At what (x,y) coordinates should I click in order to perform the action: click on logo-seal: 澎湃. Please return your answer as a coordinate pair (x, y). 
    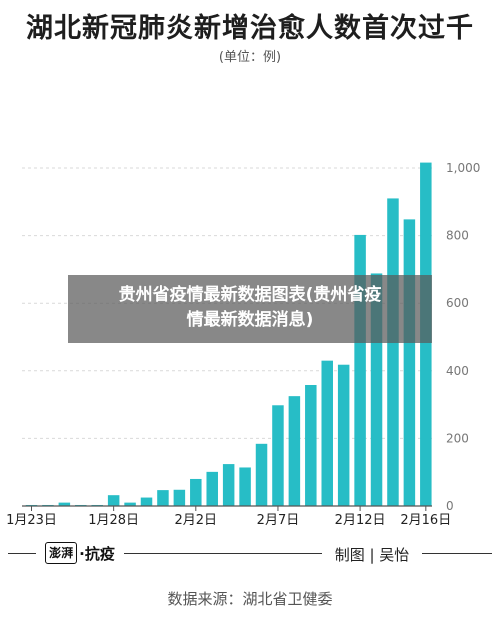
    Looking at the image, I should click on (61, 553).